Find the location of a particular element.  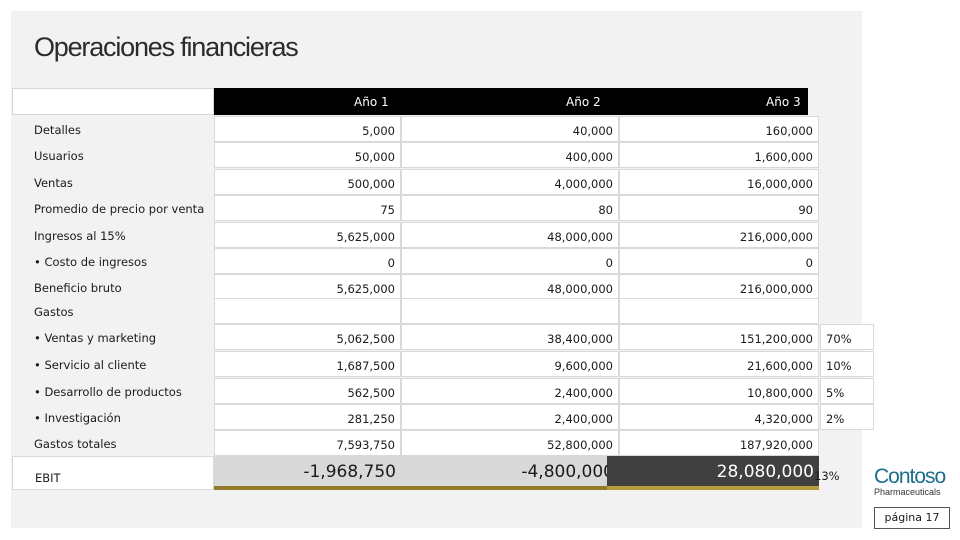

cell-value: 9,600,000 is located at coordinates (583, 366).